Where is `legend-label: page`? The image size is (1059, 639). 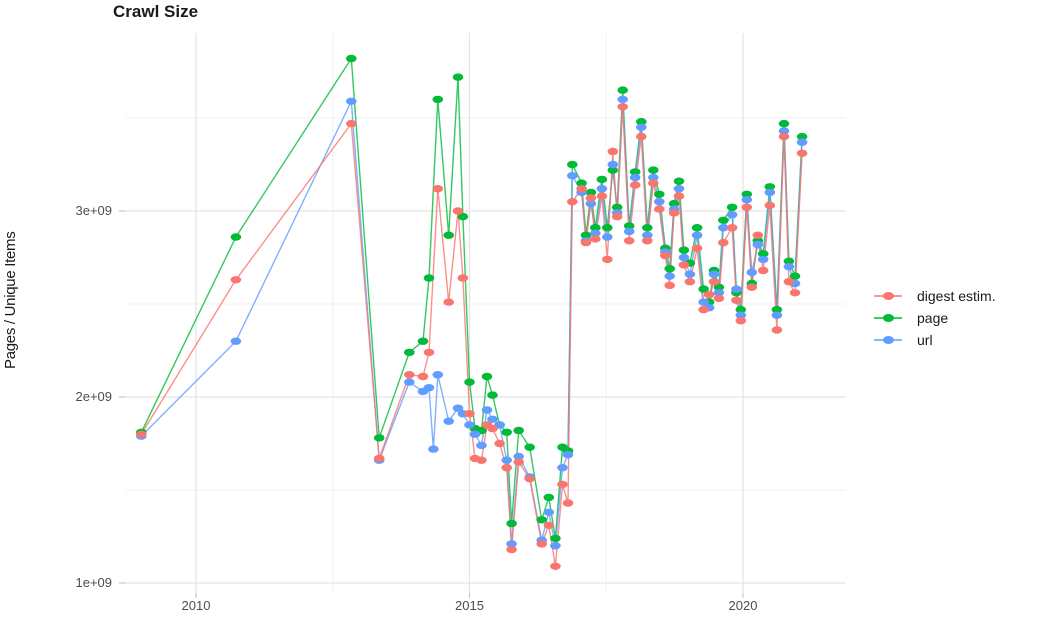
legend-label: page is located at coordinates (933, 317).